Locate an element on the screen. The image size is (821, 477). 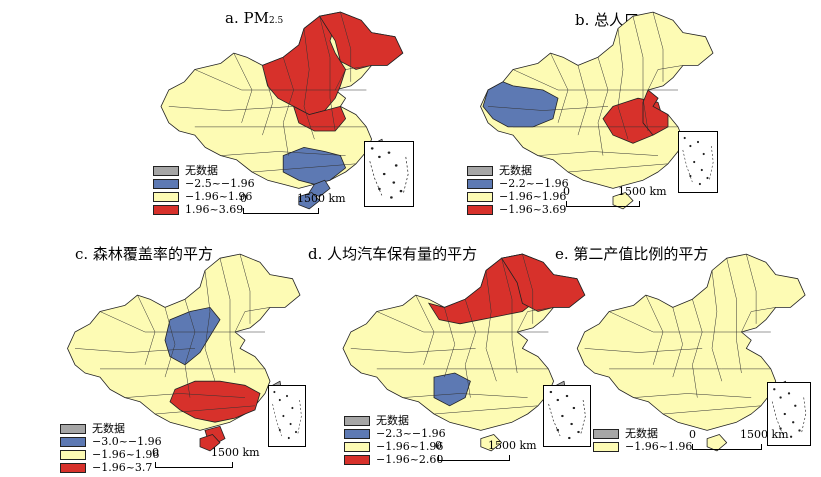
panel-e-title: e. 第二产值比例的平方 is located at coordinates (631, 253).